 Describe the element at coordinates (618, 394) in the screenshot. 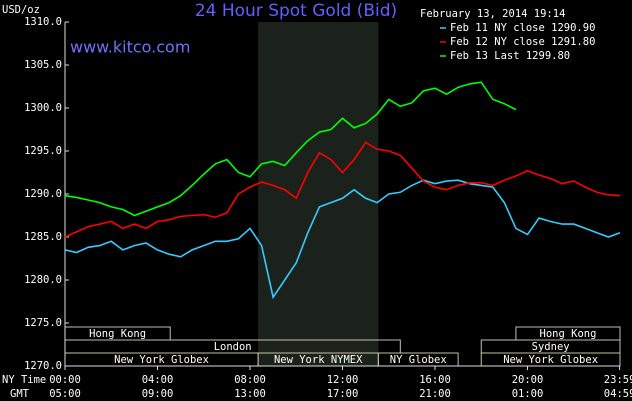

I see `x-tick-label: 04:59` at that location.